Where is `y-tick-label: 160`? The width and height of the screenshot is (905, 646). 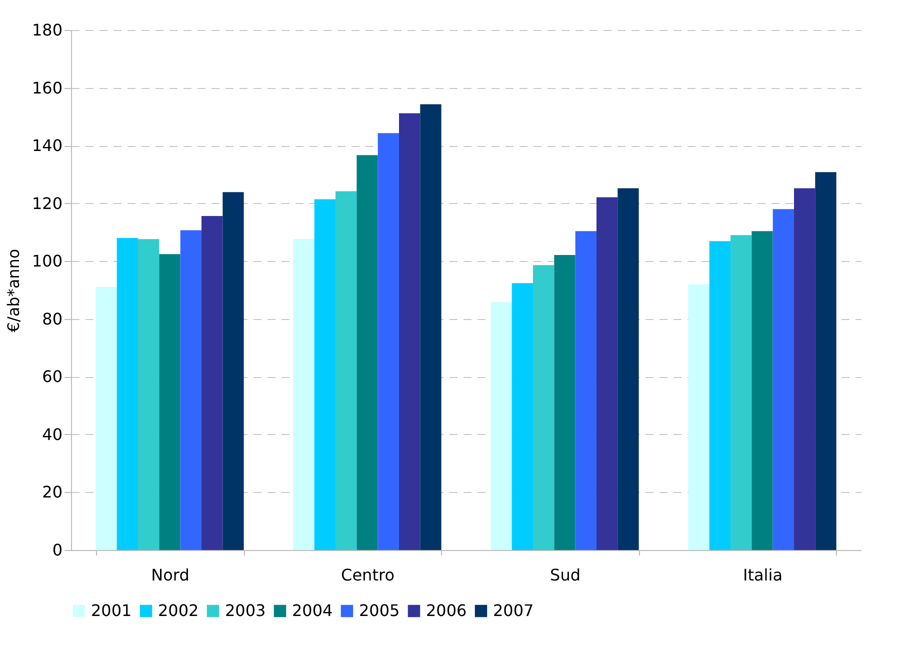 y-tick-label: 160 is located at coordinates (47, 88).